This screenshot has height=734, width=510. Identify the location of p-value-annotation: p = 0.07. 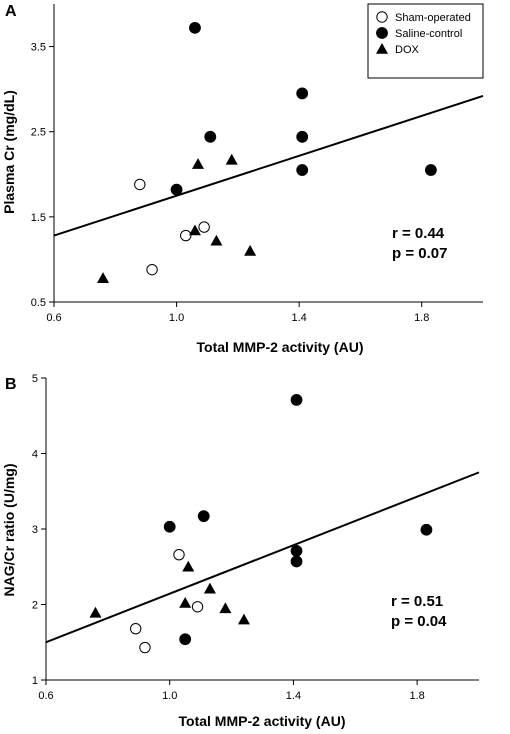
(419, 253).